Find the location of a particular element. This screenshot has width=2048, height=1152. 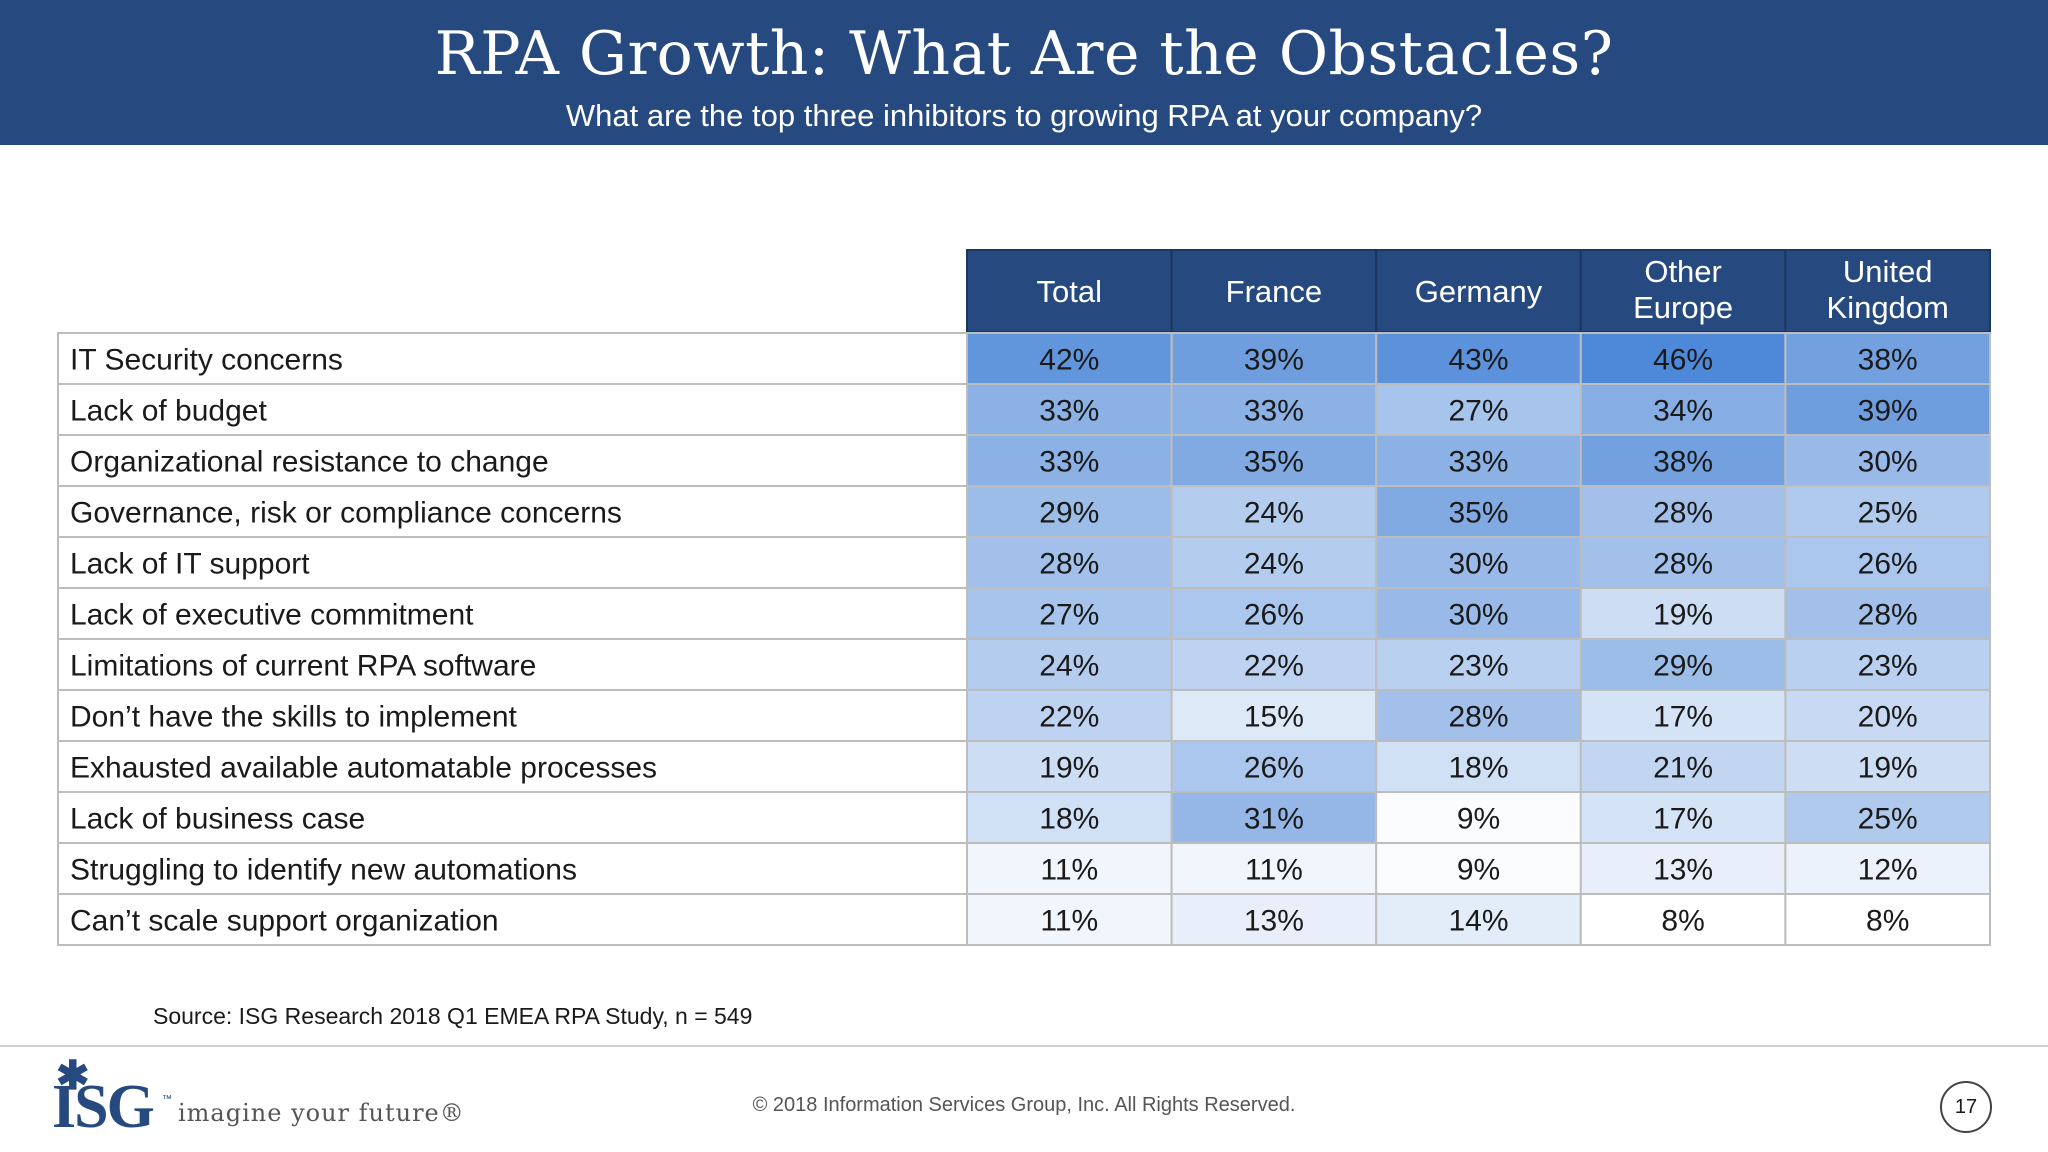

row-label: Lack of budget is located at coordinates (168, 411).